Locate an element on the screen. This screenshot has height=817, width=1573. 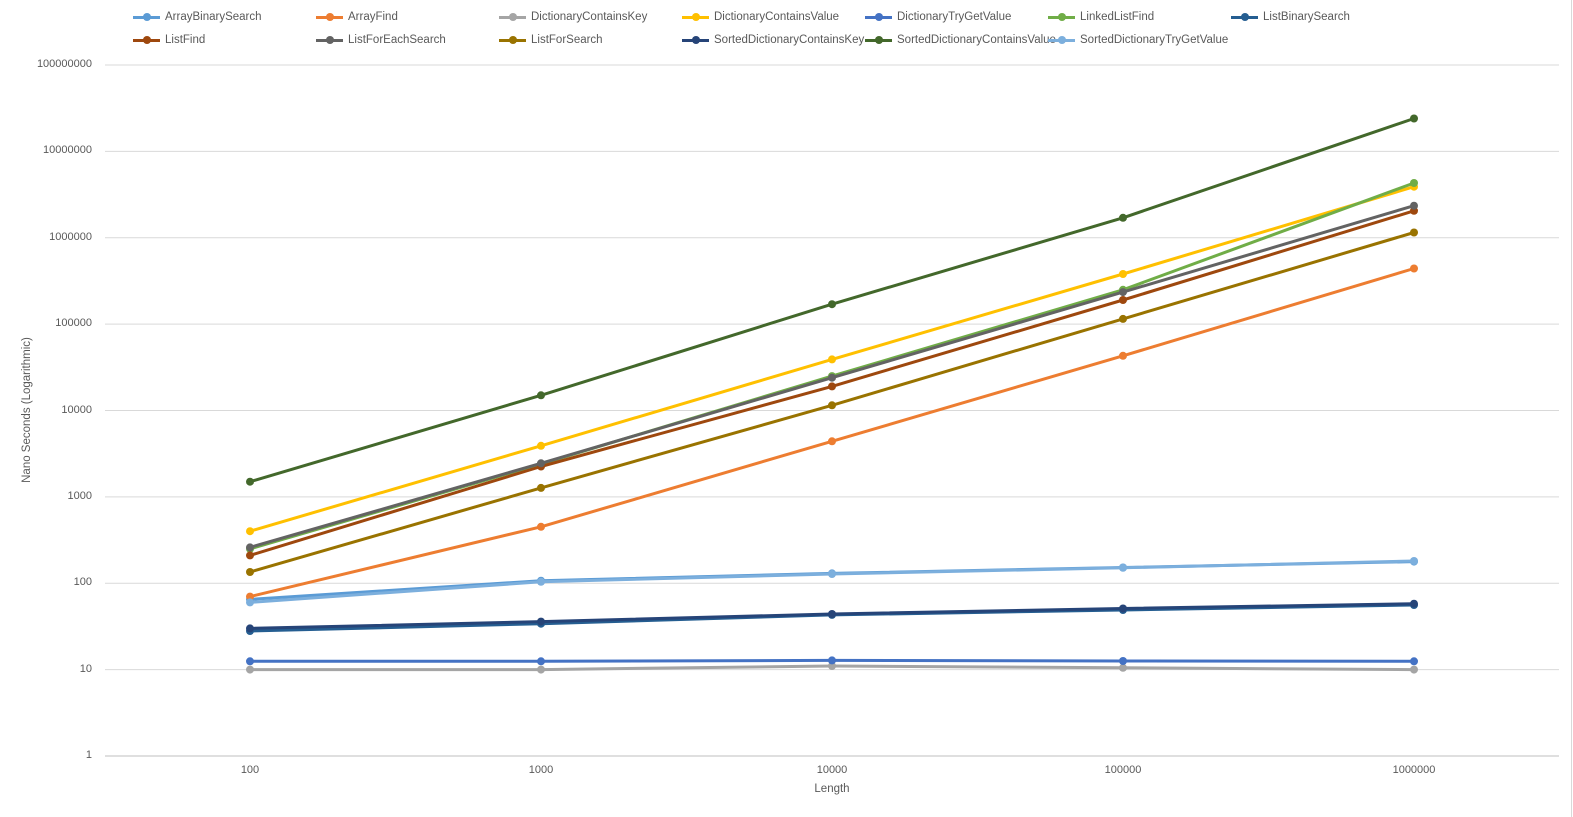
legend-item-ArrayFind: ArrayFind is located at coordinates (407, 17).